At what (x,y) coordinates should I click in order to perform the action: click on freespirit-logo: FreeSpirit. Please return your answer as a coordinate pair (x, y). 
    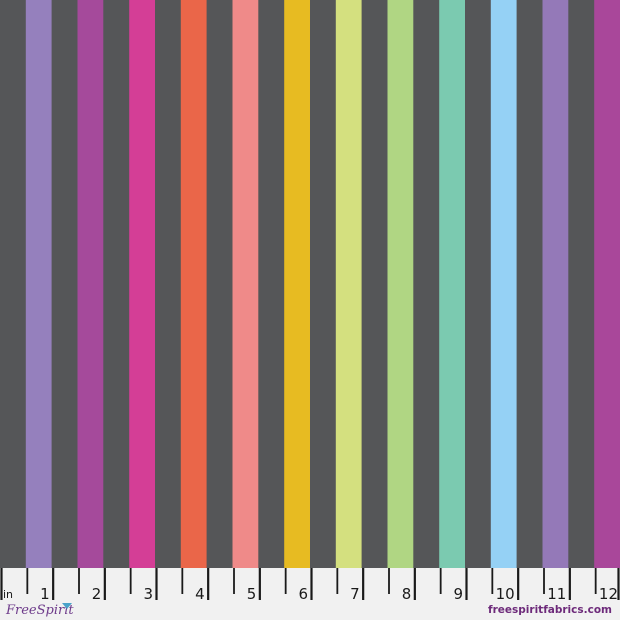
    Looking at the image, I should click on (39, 610).